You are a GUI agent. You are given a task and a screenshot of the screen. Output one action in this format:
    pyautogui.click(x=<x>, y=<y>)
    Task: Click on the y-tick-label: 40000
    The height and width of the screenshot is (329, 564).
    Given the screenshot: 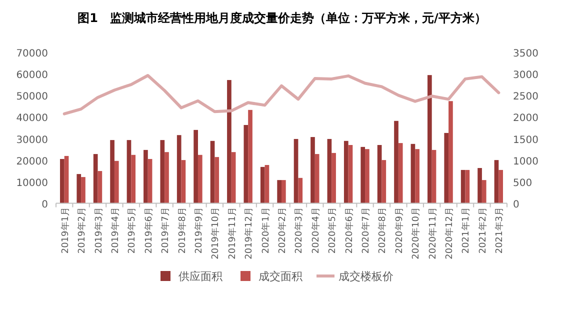 What is the action you would take?
    pyautogui.click(x=32, y=118)
    